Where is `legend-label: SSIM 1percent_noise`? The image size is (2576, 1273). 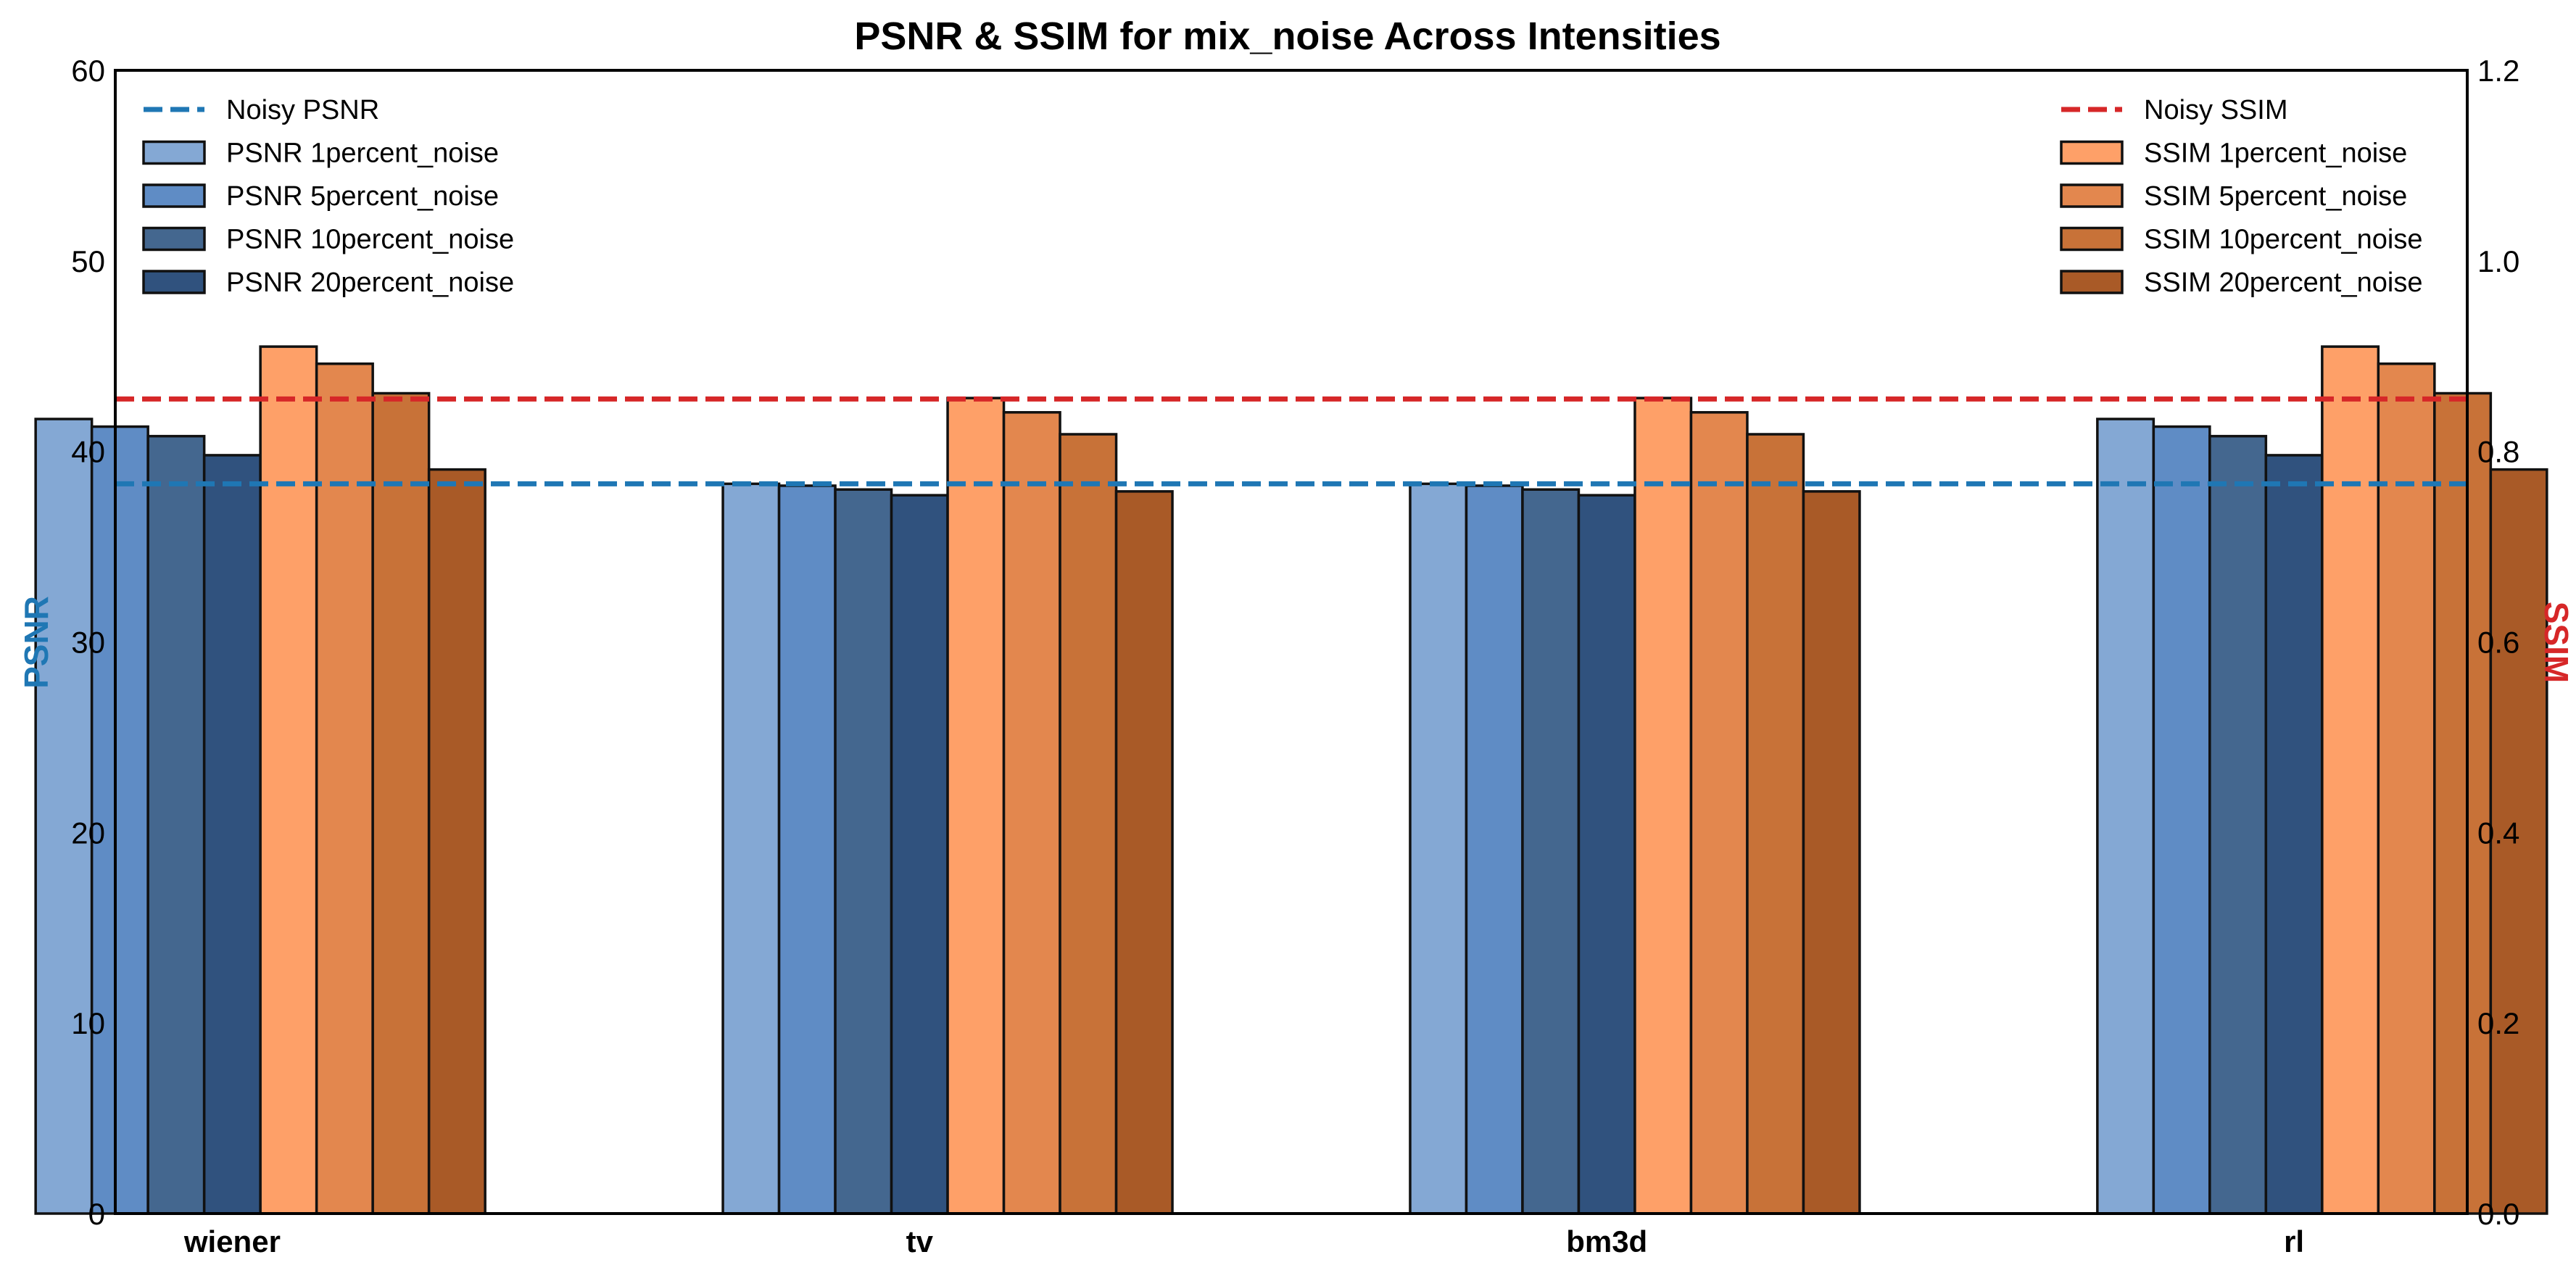
legend-label: SSIM 1percent_noise is located at coordinates (2276, 153).